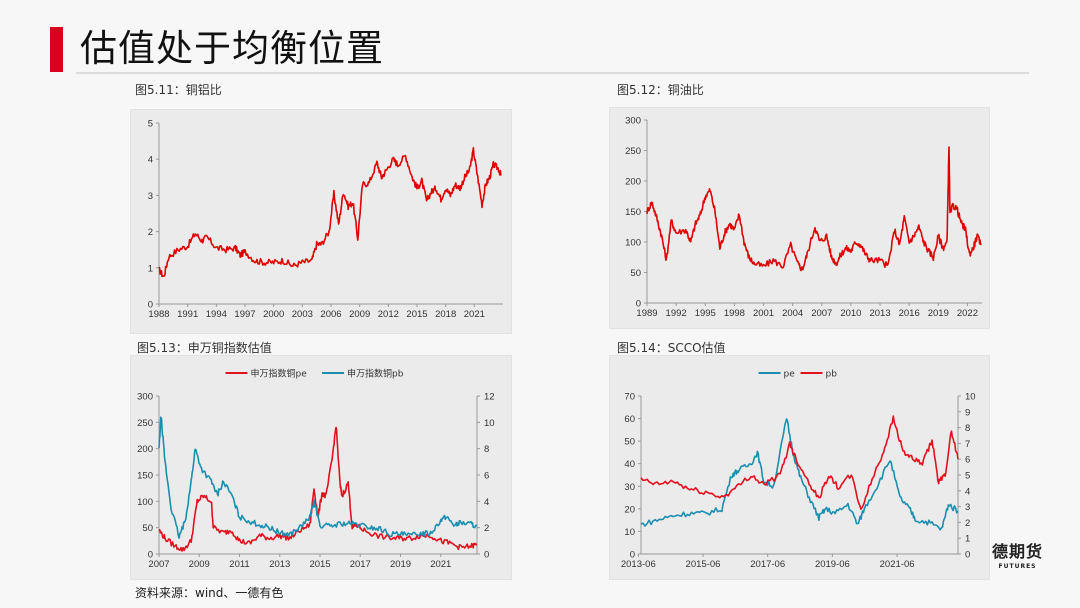  I want to click on svg-text: 1994, so click(216, 314).